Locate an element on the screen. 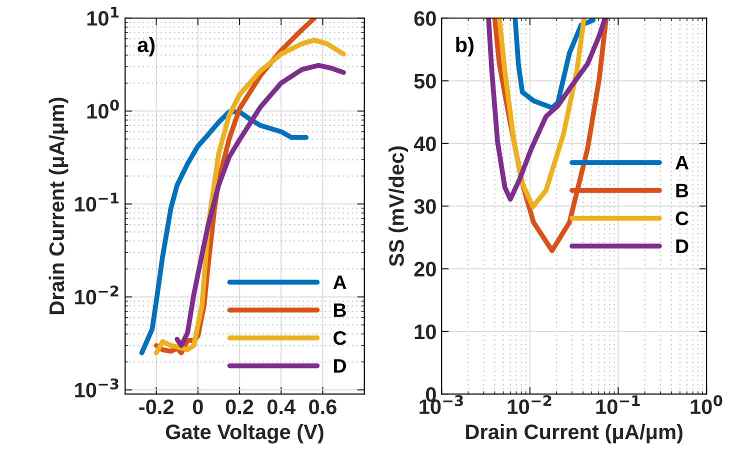 Image resolution: width=736 pixels, height=453 pixels. y-tick-label: 10 is located at coordinates (425, 332).